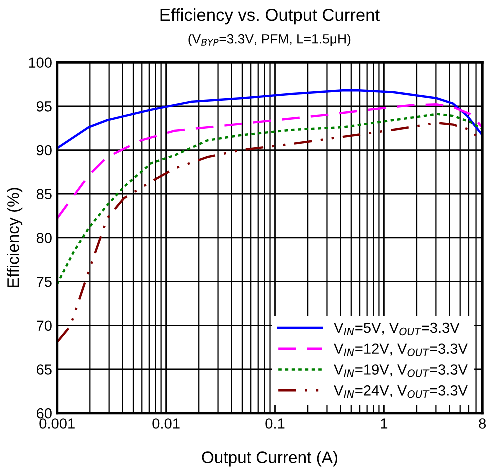 This screenshot has height=474, width=486. I want to click on legend-label: V$_{IN}$=12V, V$_{OUT}$=3.3V, so click(401, 350).